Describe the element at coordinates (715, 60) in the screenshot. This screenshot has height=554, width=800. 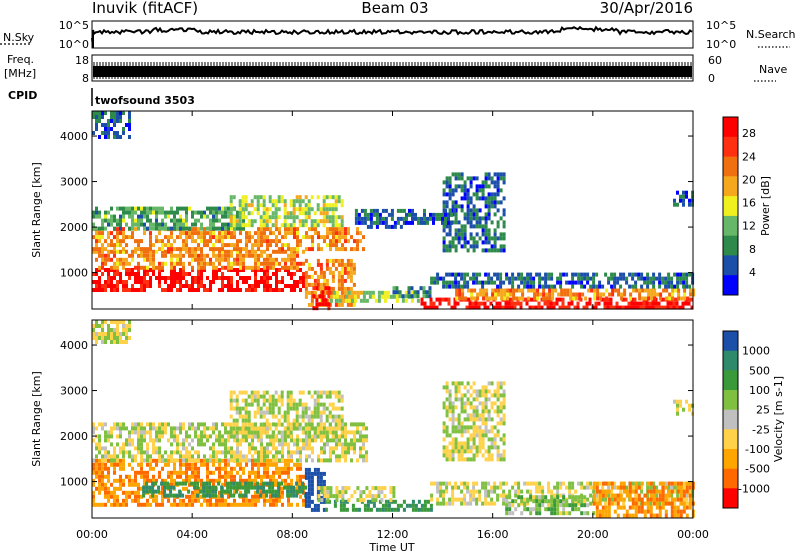
I see `nave-tick-top: 60` at that location.